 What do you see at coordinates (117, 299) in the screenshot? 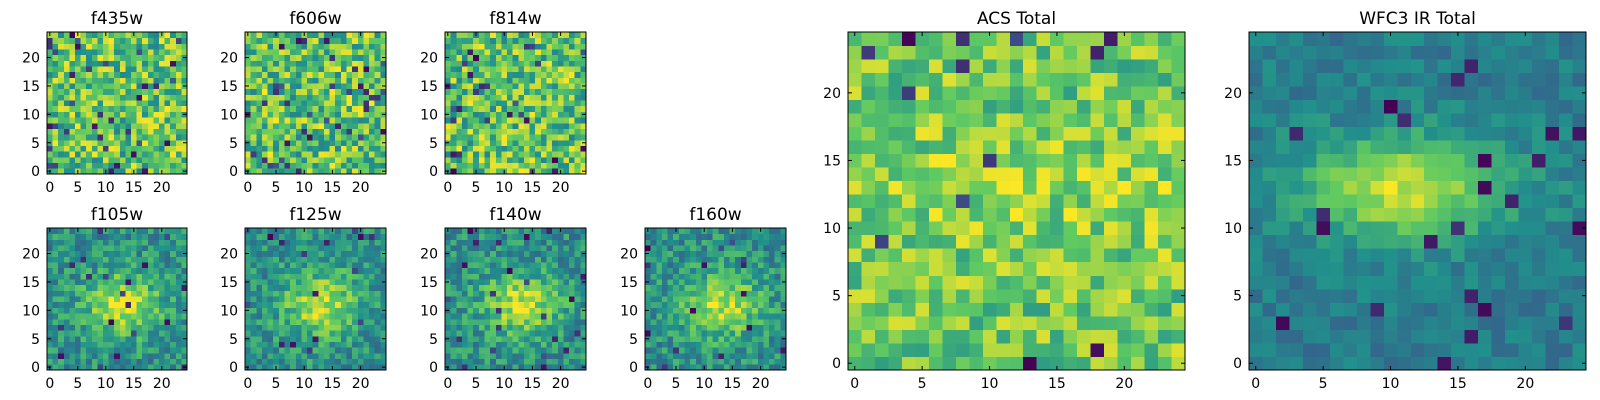
I see `axes-frame` at bounding box center [117, 299].